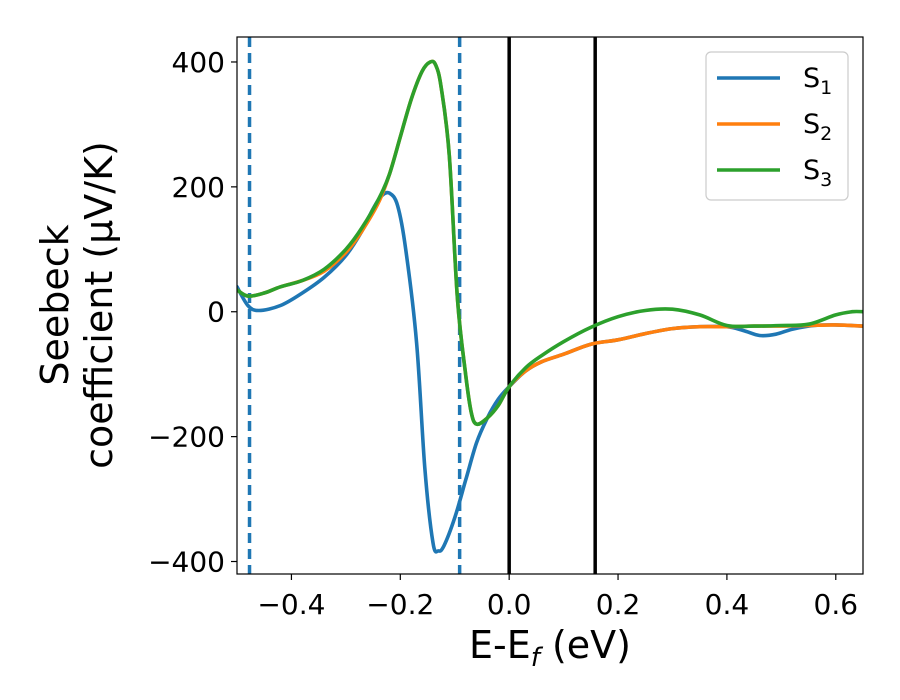 The height and width of the screenshot is (700, 900). I want to click on y-tick-label: 200, so click(198, 187).